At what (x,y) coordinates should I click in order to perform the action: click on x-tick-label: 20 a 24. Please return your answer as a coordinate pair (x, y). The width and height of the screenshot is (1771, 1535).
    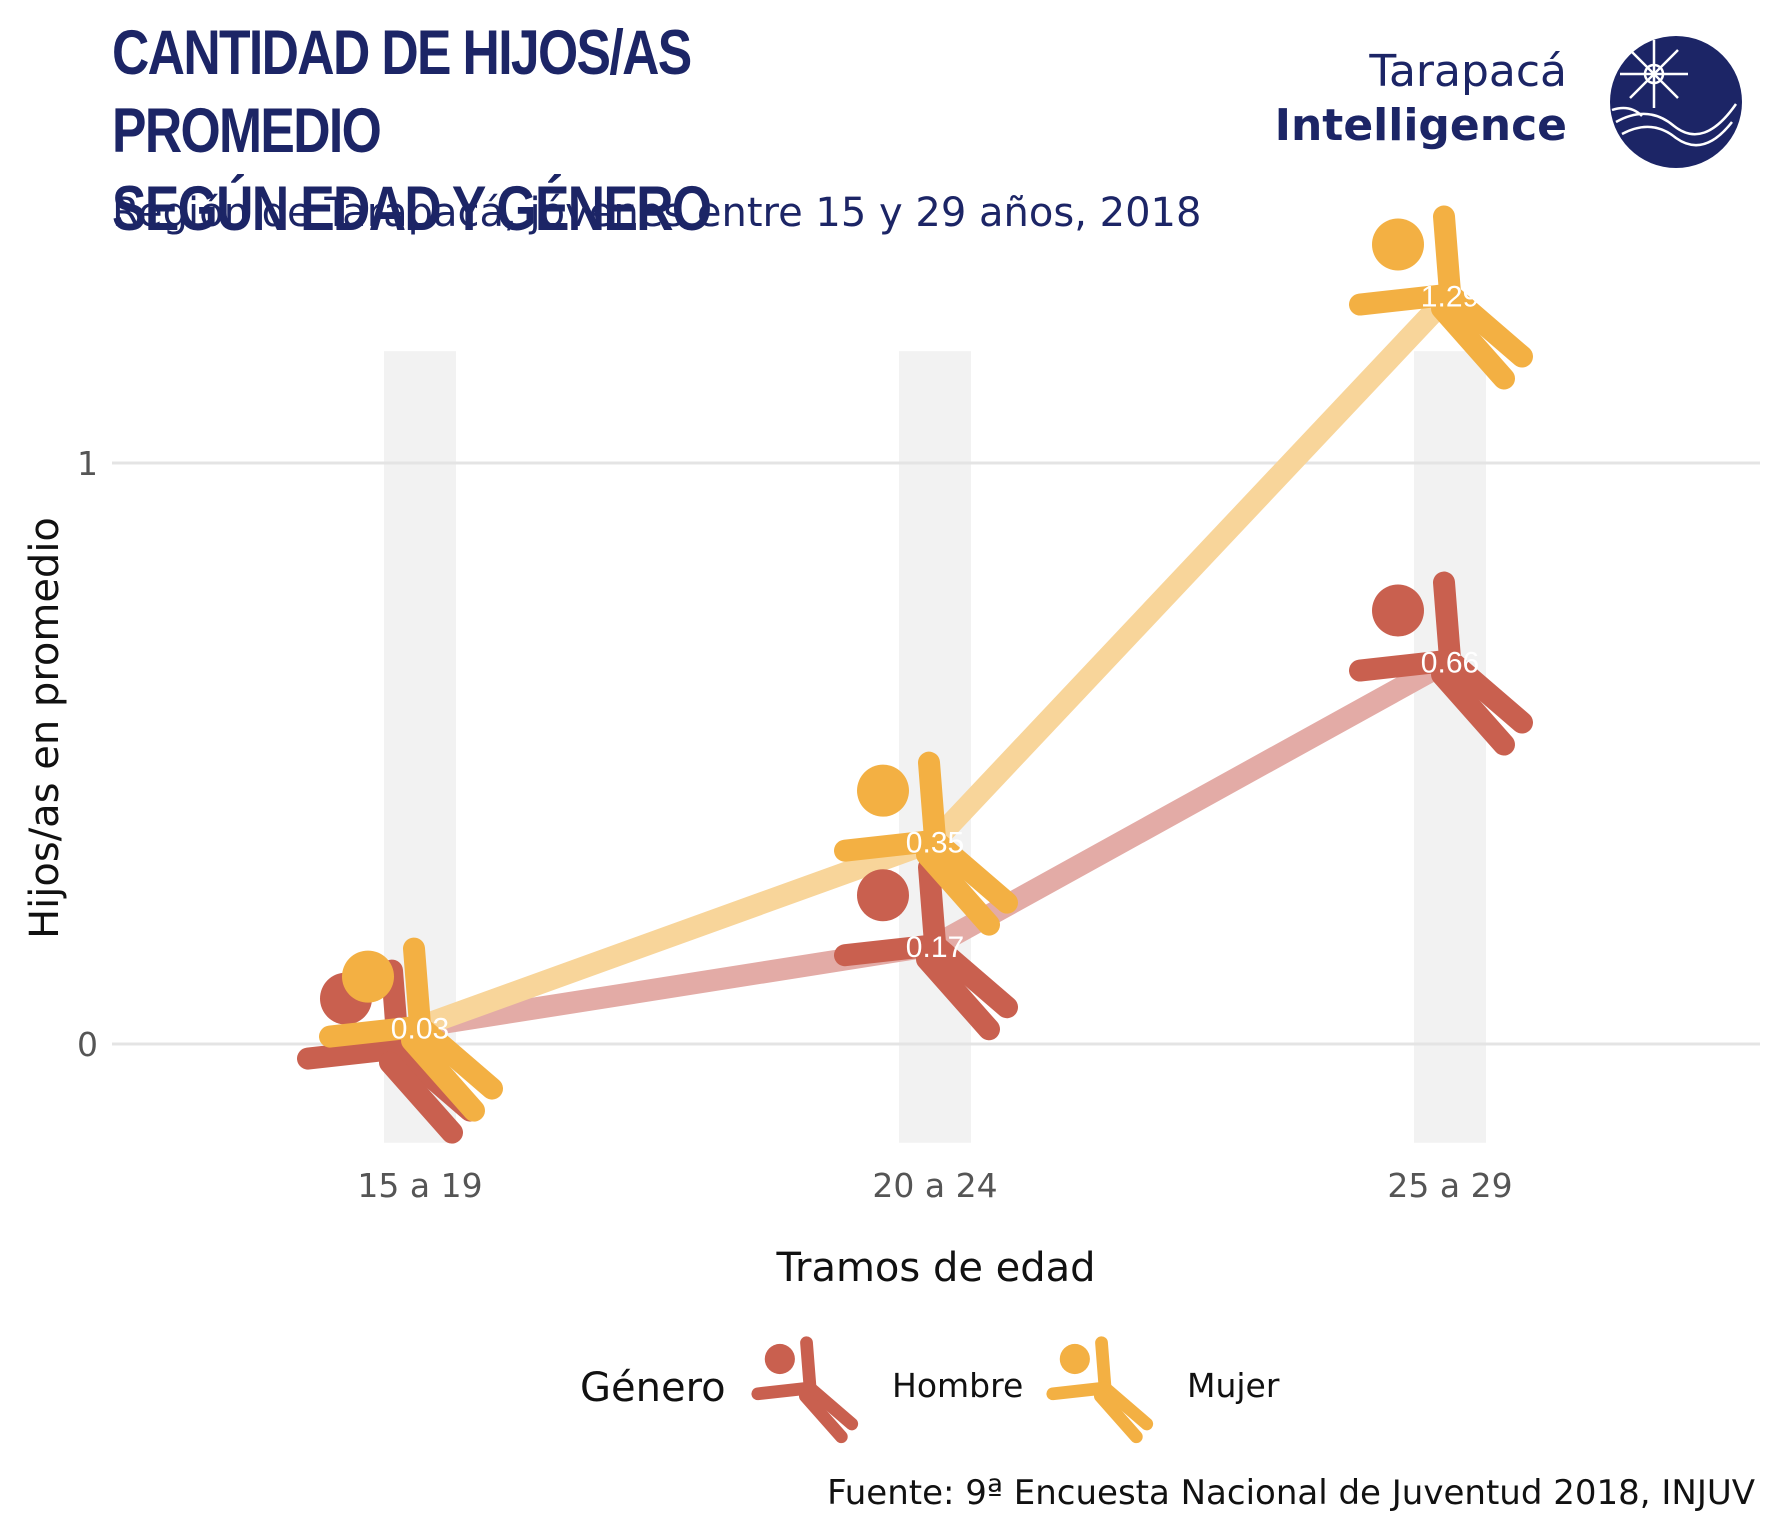
    Looking at the image, I should click on (934, 1185).